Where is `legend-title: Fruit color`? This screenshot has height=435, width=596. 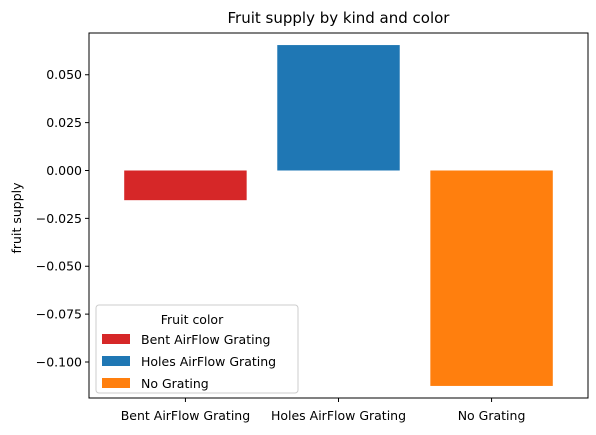
legend-title: Fruit color is located at coordinates (192, 319).